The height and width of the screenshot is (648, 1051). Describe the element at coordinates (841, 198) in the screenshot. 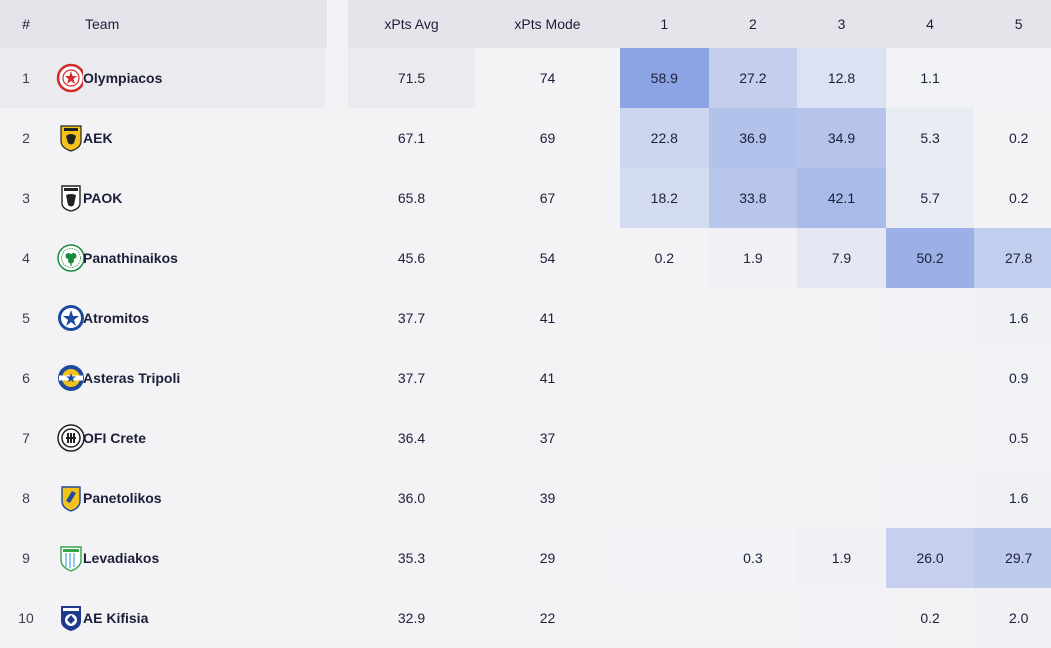

I see `position-3-probability: 42.1` at that location.